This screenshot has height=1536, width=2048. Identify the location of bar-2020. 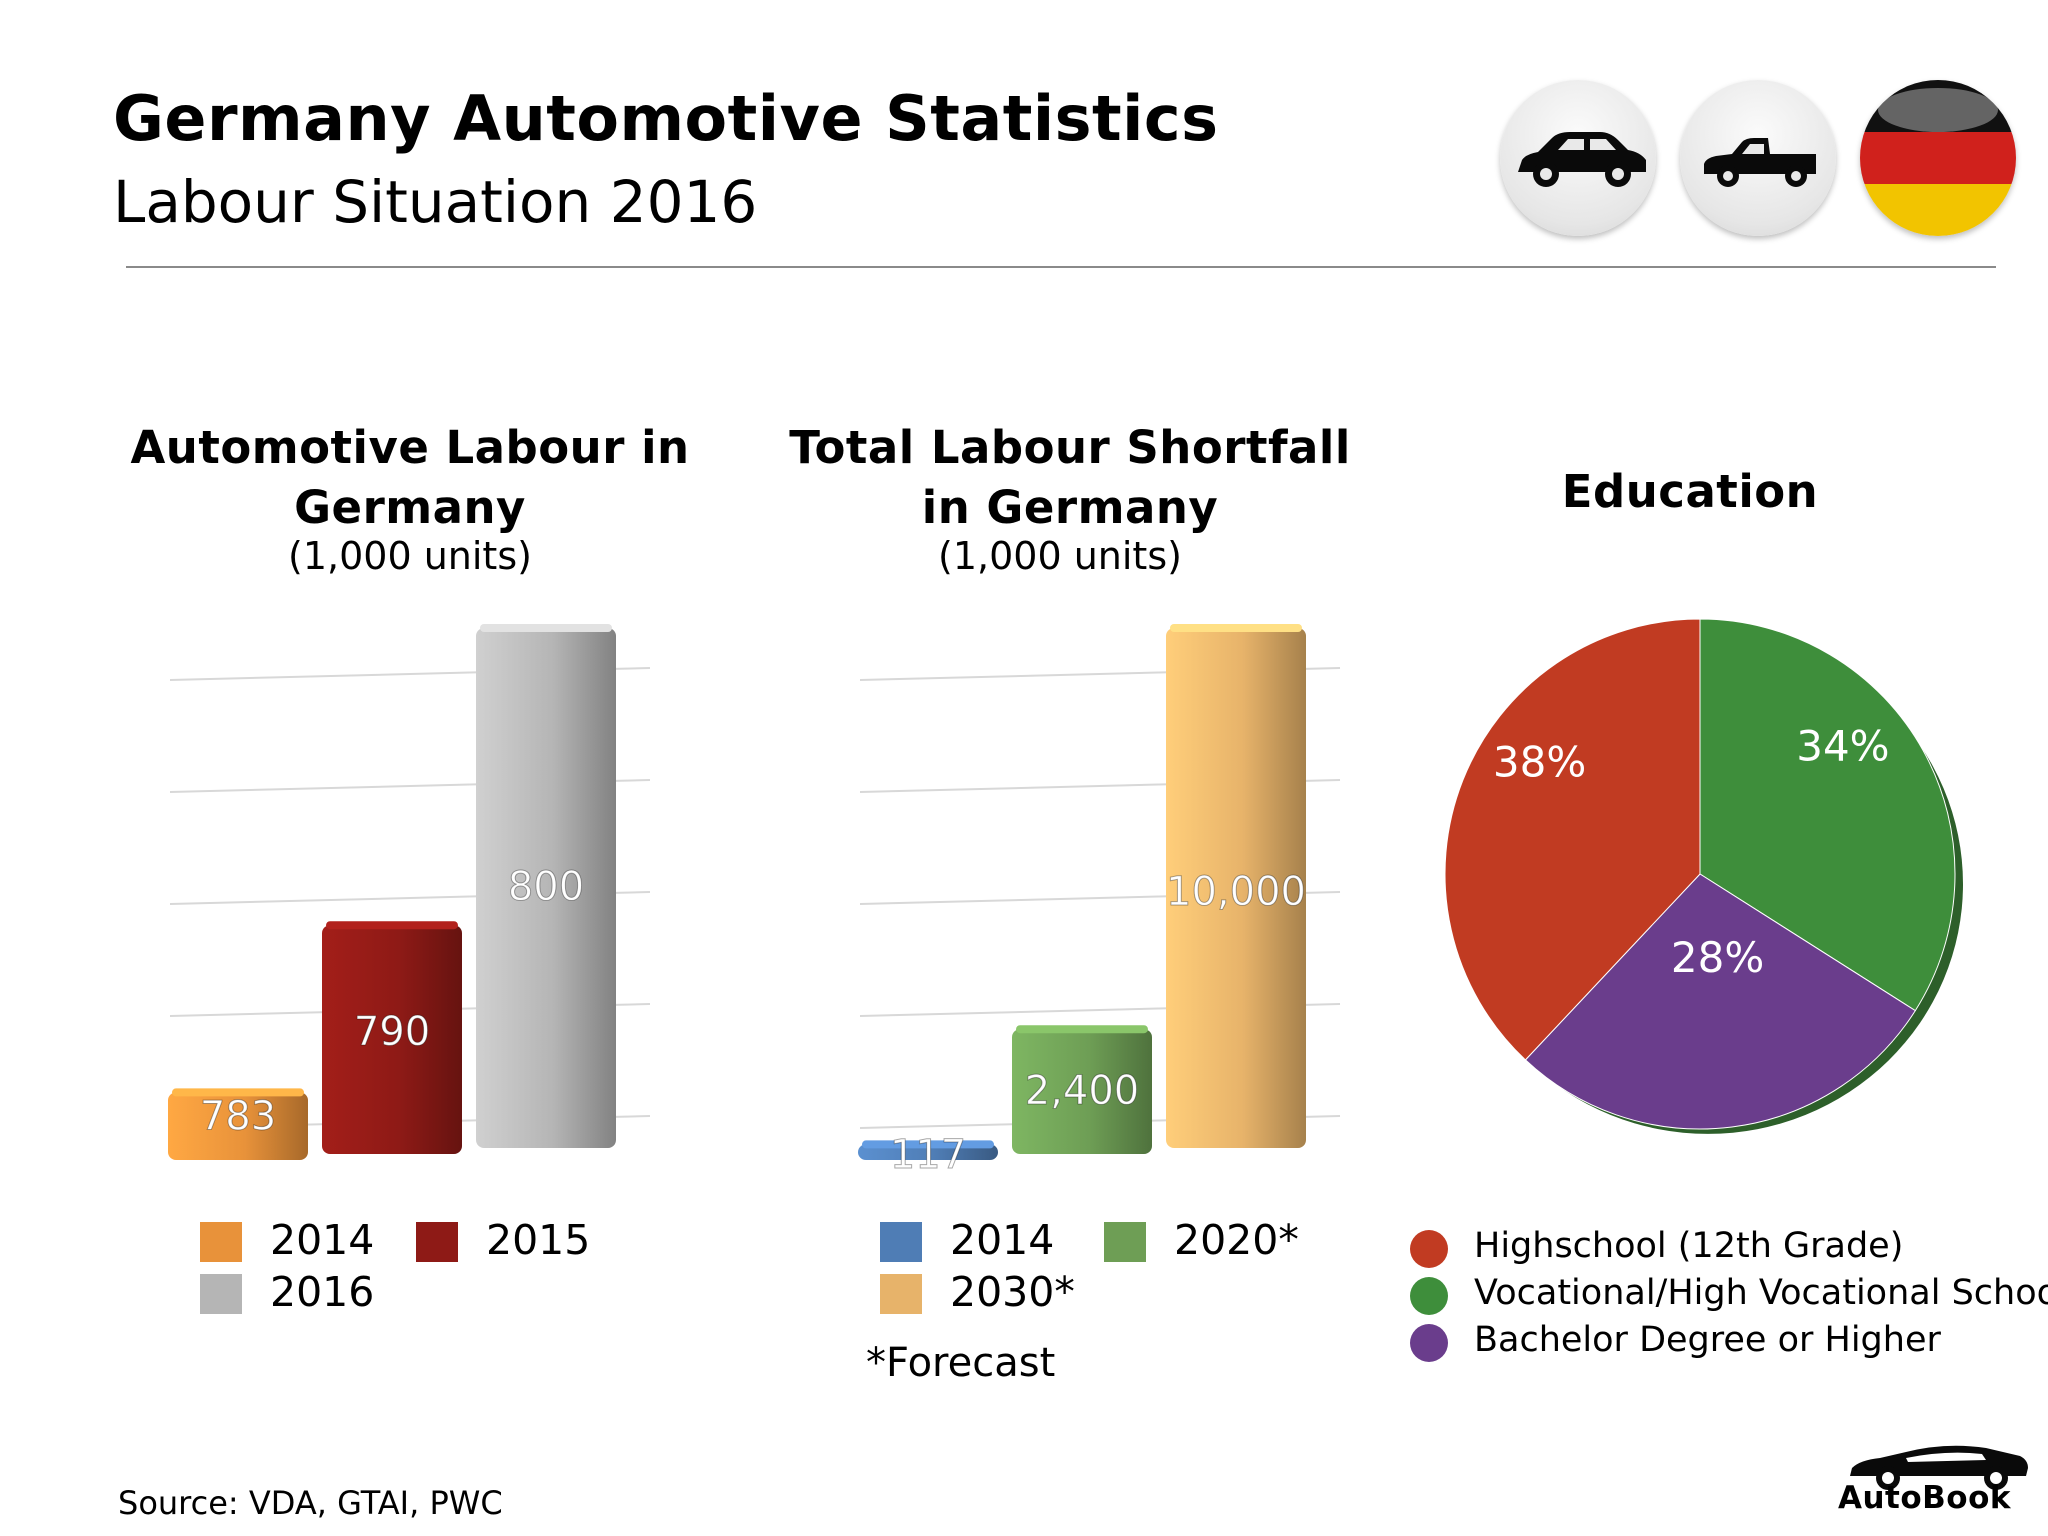
(1082, 1091).